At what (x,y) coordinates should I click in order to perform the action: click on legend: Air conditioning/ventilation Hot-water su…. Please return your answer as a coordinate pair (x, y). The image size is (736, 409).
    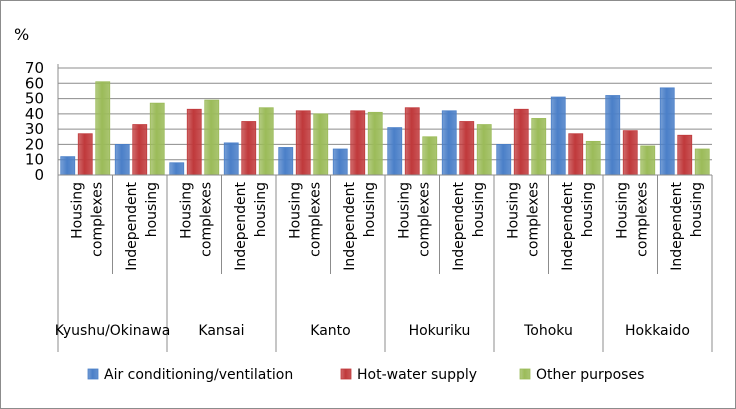
    Looking at the image, I should click on (365, 375).